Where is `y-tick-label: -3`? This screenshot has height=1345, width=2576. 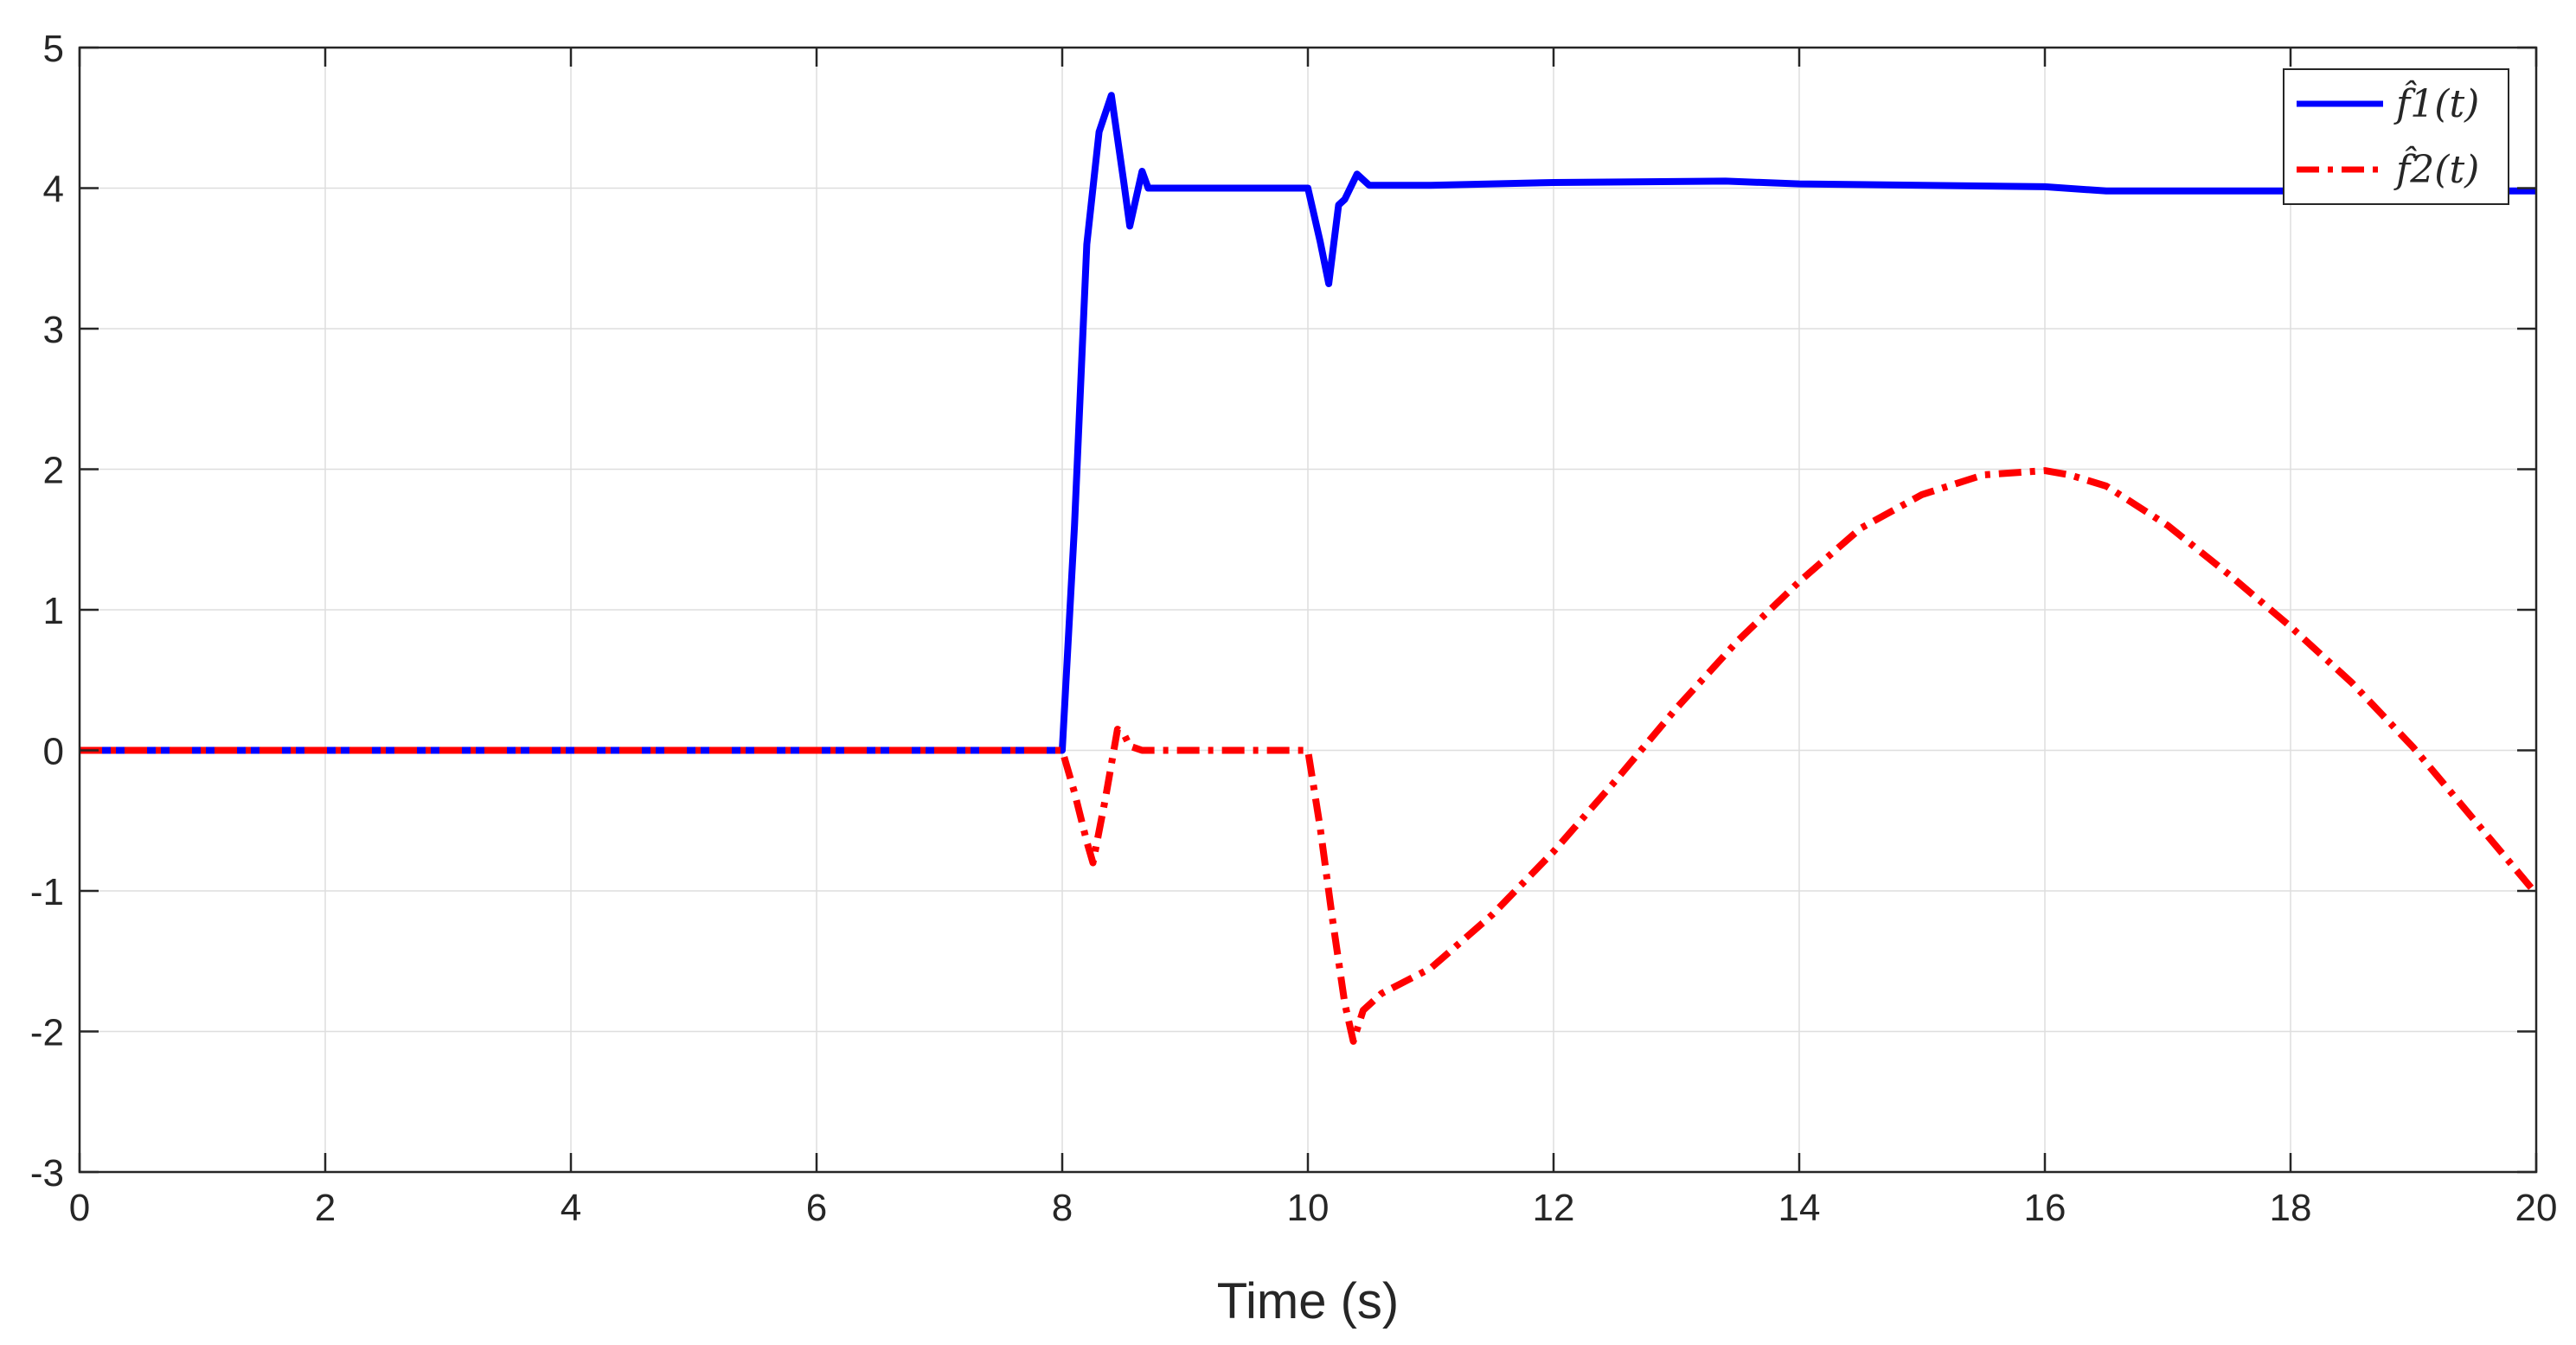 y-tick-label: -3 is located at coordinates (47, 1173).